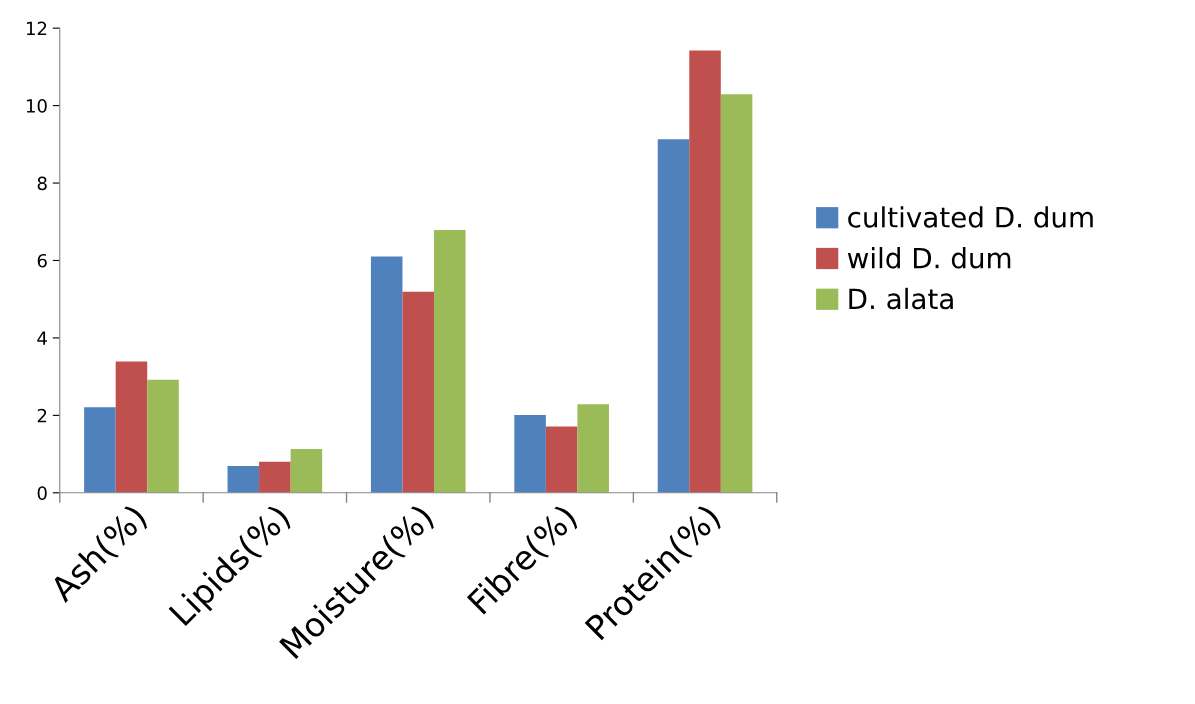 This screenshot has height=704, width=1195. What do you see at coordinates (36, 28) in the screenshot?
I see `y-tick-label: 12` at bounding box center [36, 28].